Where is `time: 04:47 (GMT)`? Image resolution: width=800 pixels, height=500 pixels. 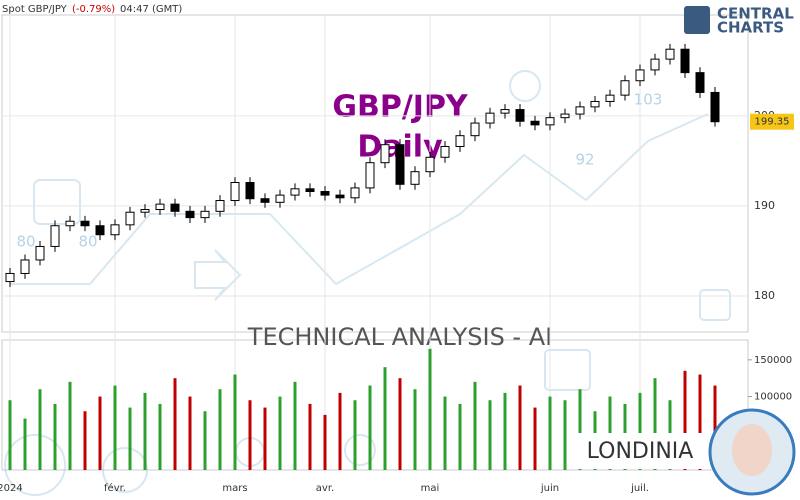
time: 04:47 (GMT) is located at coordinates (151, 9).